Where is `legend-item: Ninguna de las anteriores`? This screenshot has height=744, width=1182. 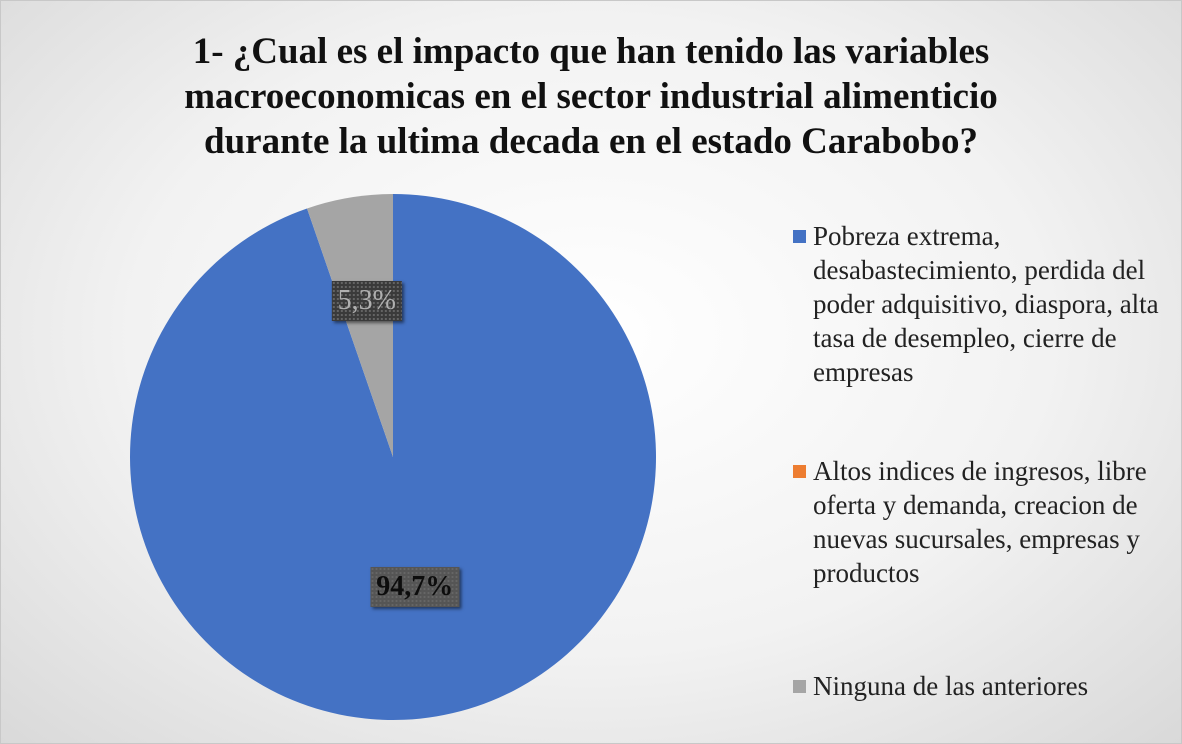 legend-item: Ninguna de las anteriores is located at coordinates (983, 686).